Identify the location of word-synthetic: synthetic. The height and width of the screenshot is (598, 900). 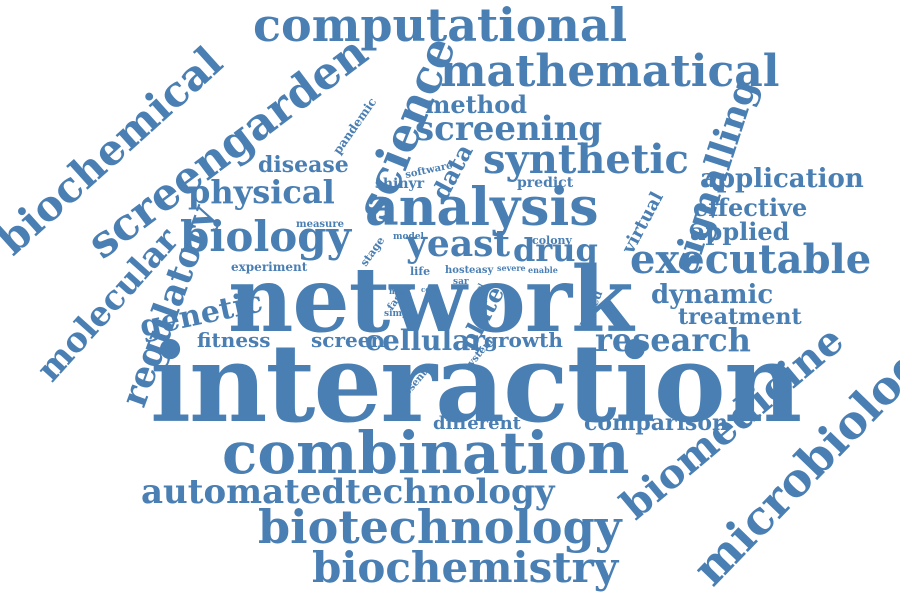
(586, 159).